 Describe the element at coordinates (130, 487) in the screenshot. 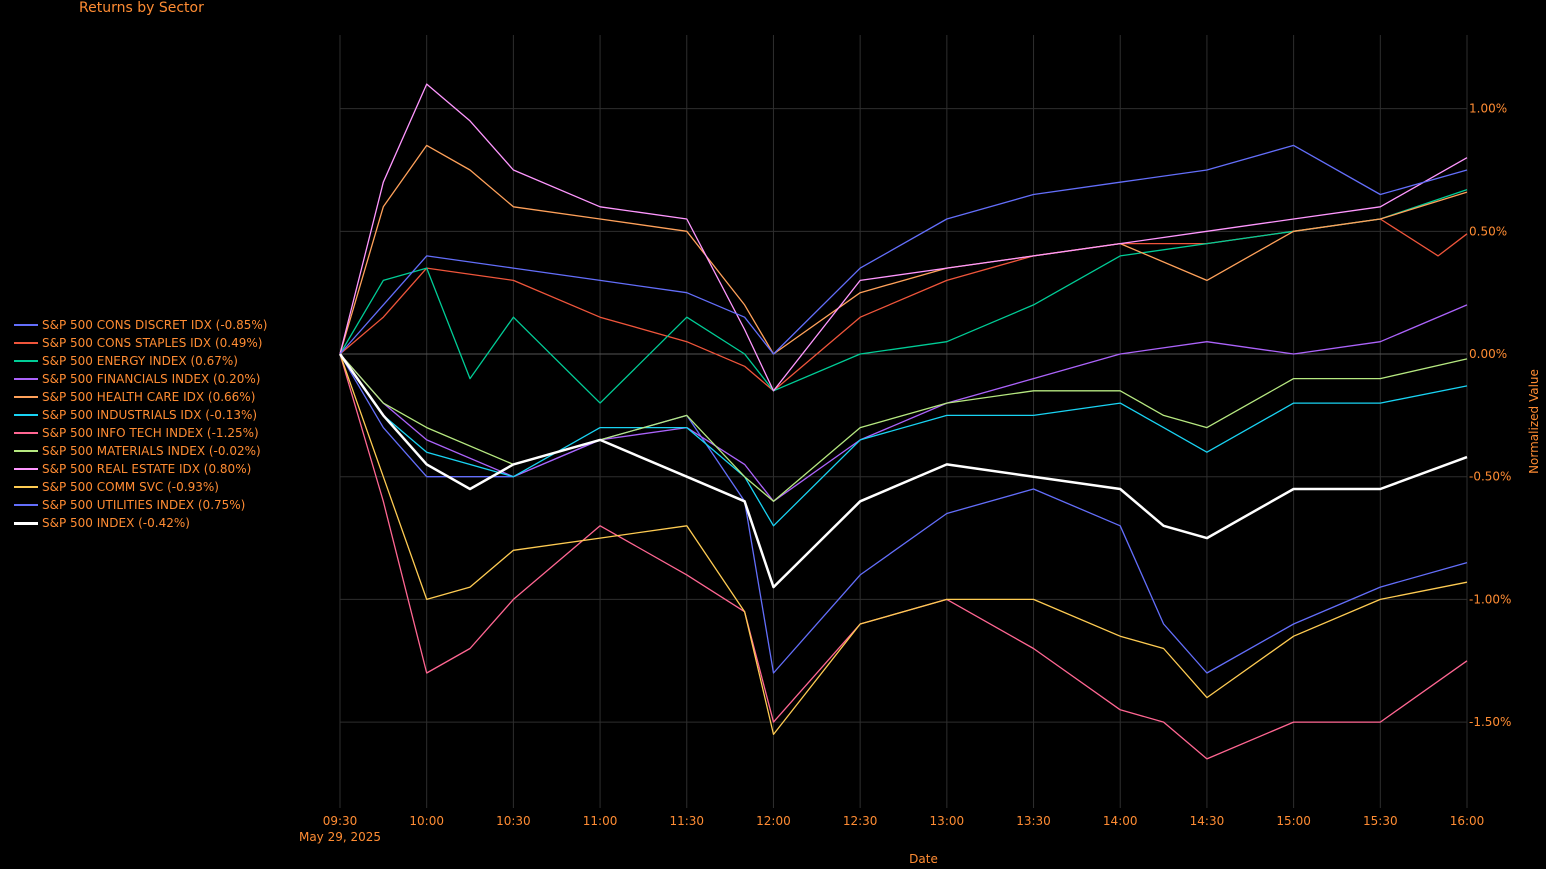

I see `legend-label: S&P 500 COMM SVC (-0.93%)` at that location.